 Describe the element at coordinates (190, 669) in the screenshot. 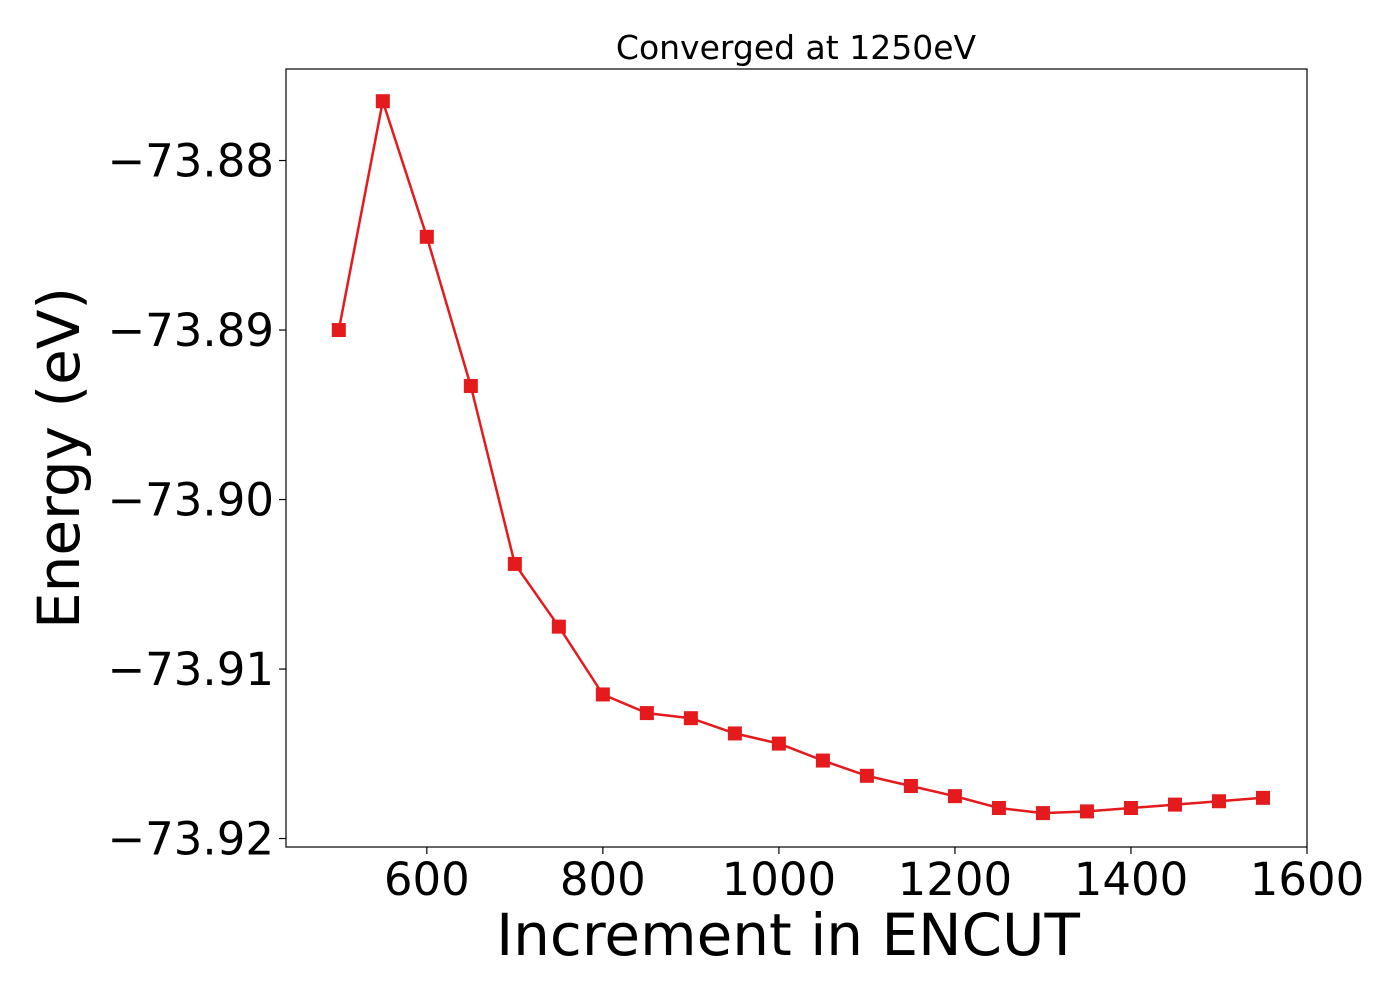

I see `y-tick-label: −73.91` at that location.